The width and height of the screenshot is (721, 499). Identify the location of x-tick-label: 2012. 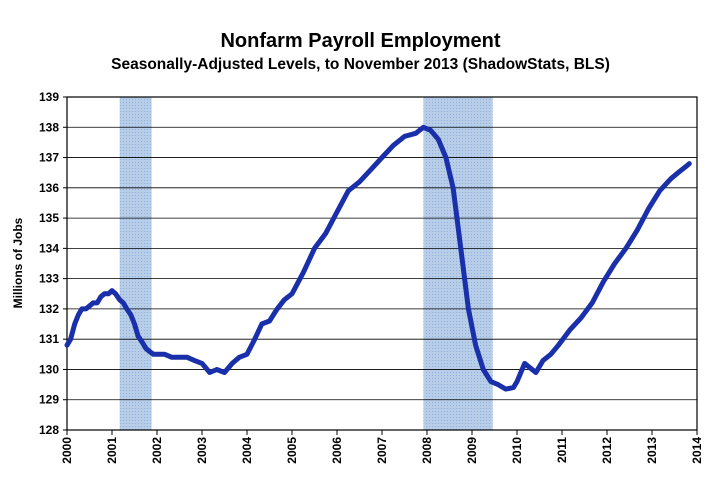
(607, 450).